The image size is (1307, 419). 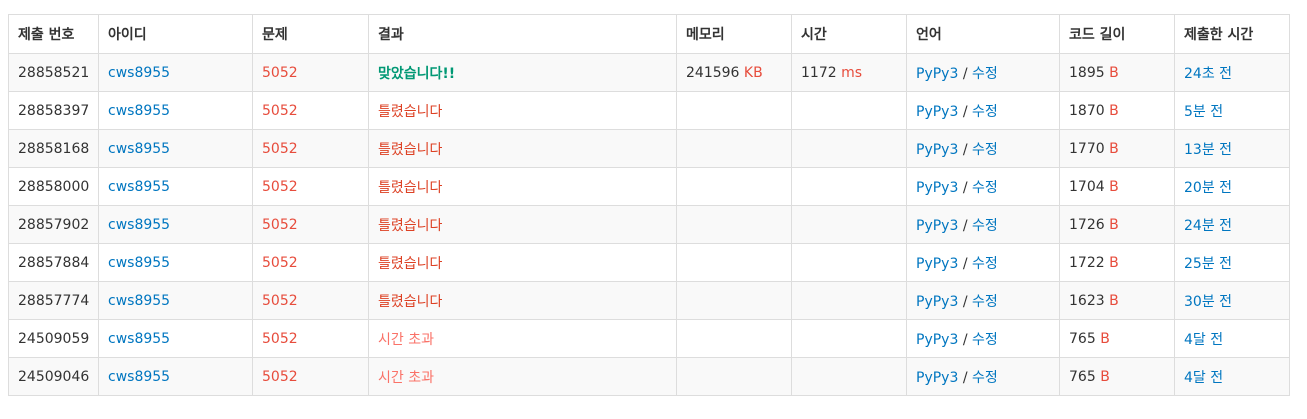 I want to click on code-length-cell: 1623 B, so click(x=1117, y=300).